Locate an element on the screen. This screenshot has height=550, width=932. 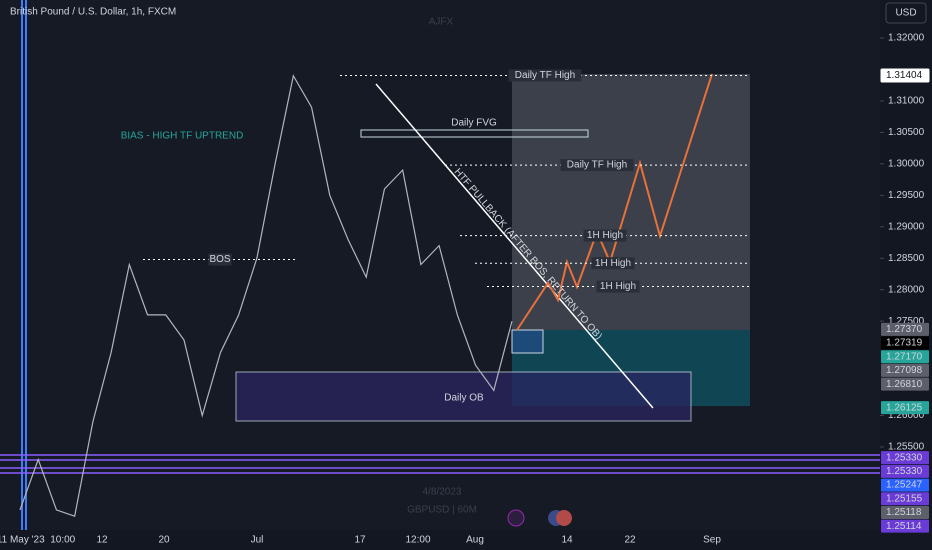
price-tag-label: 1.31404 is located at coordinates (904, 75).